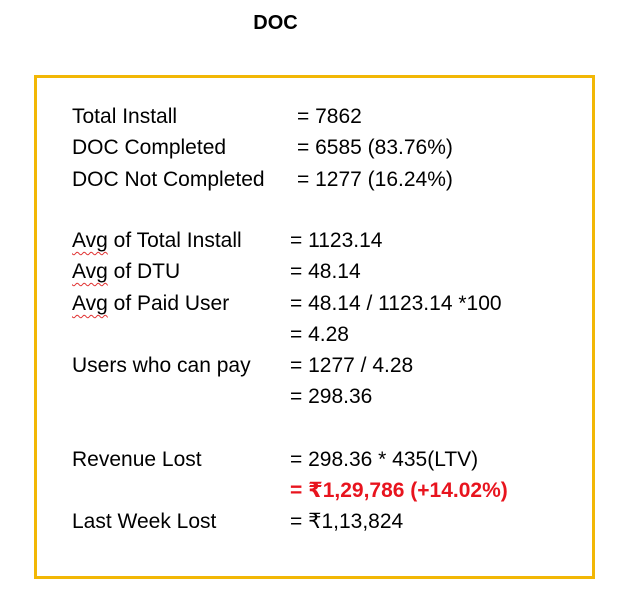  I want to click on label-rest: of Total Install, so click(174, 240).